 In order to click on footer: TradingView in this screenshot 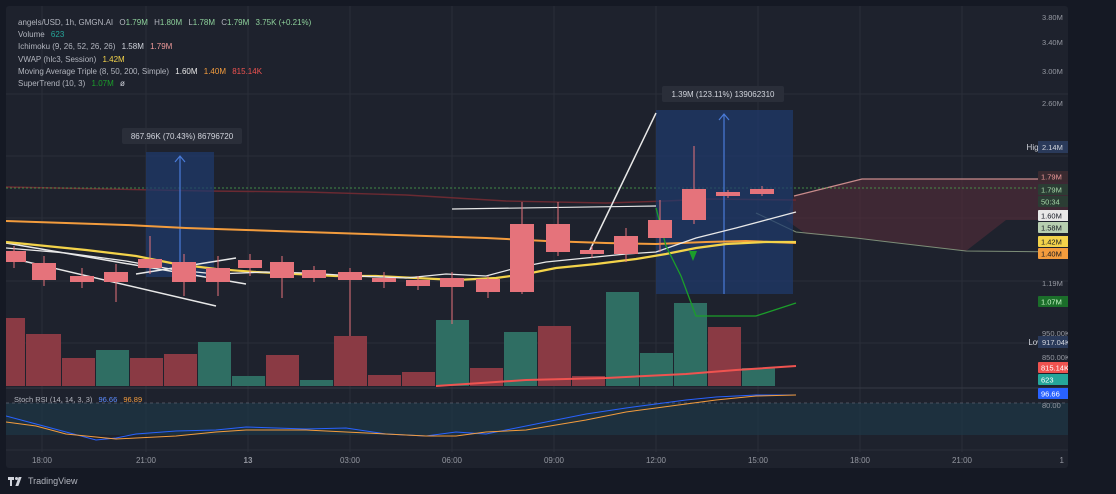, I will do `click(43, 481)`.